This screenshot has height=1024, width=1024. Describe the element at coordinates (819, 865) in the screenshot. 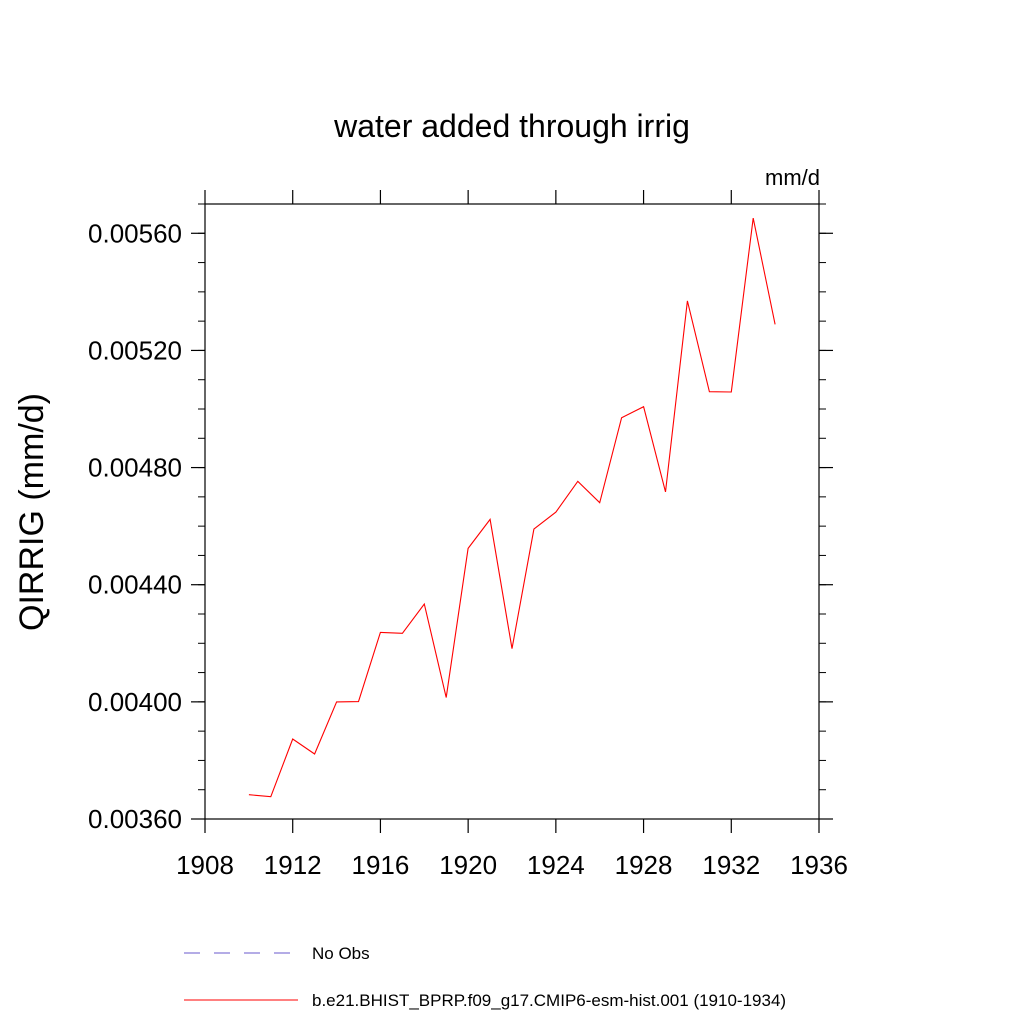

I see `x-tick-label: 1936` at that location.